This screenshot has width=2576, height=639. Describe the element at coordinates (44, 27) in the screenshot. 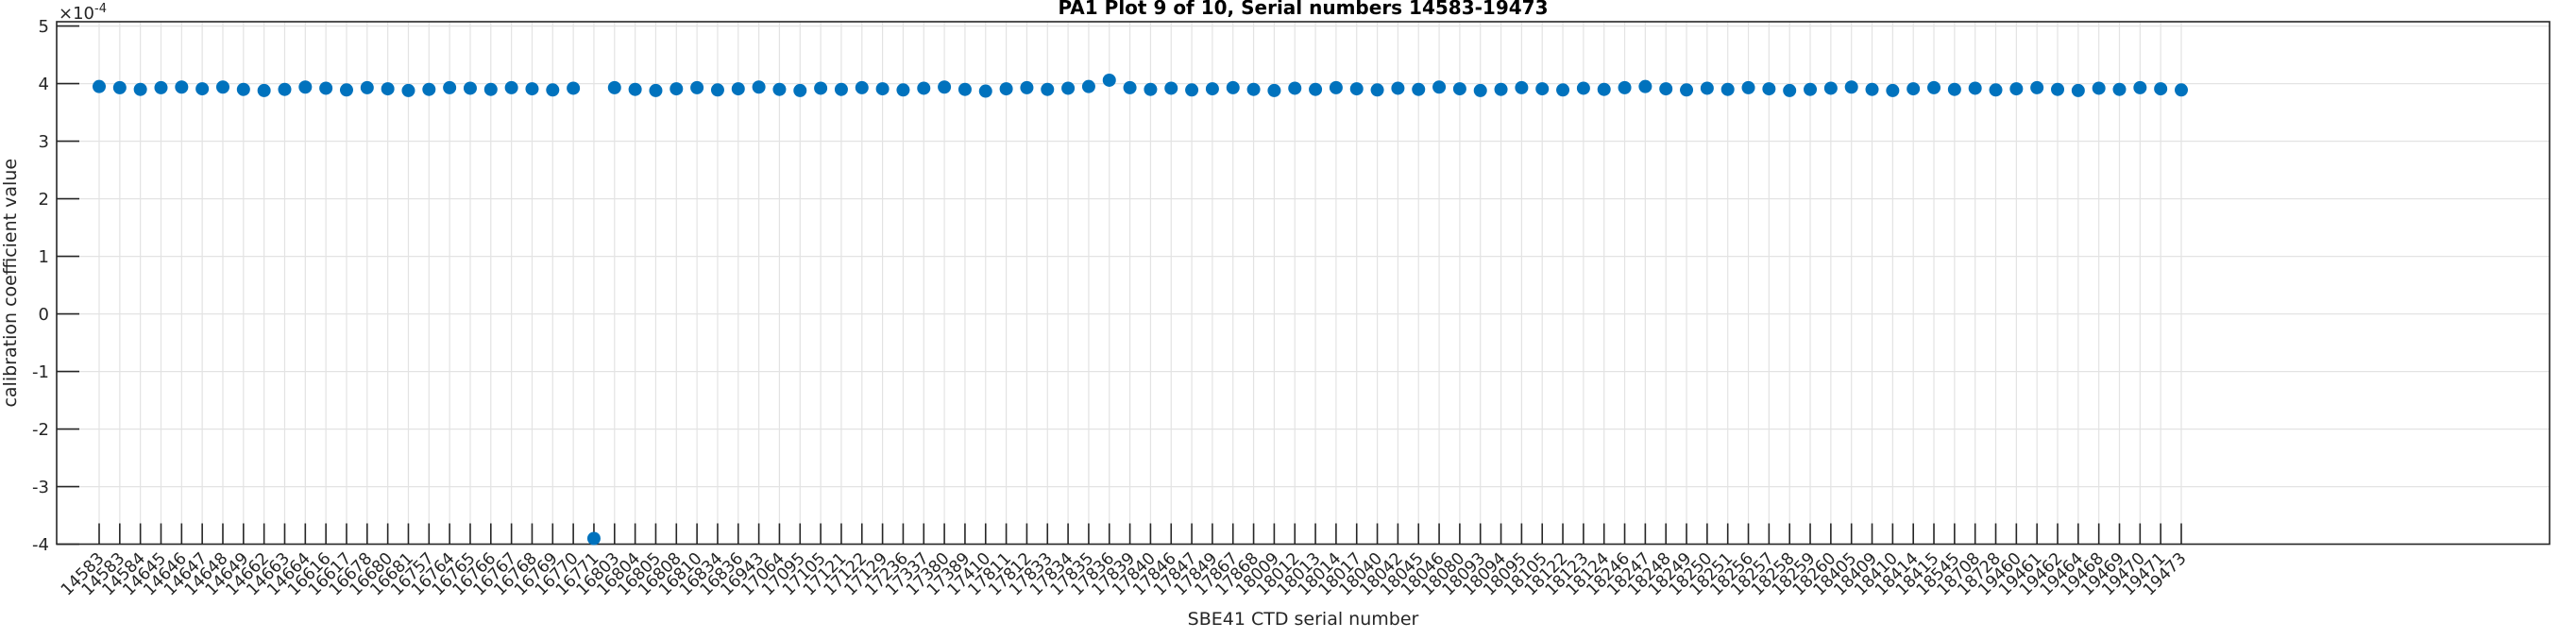

I see `y-tick-label: 5` at that location.